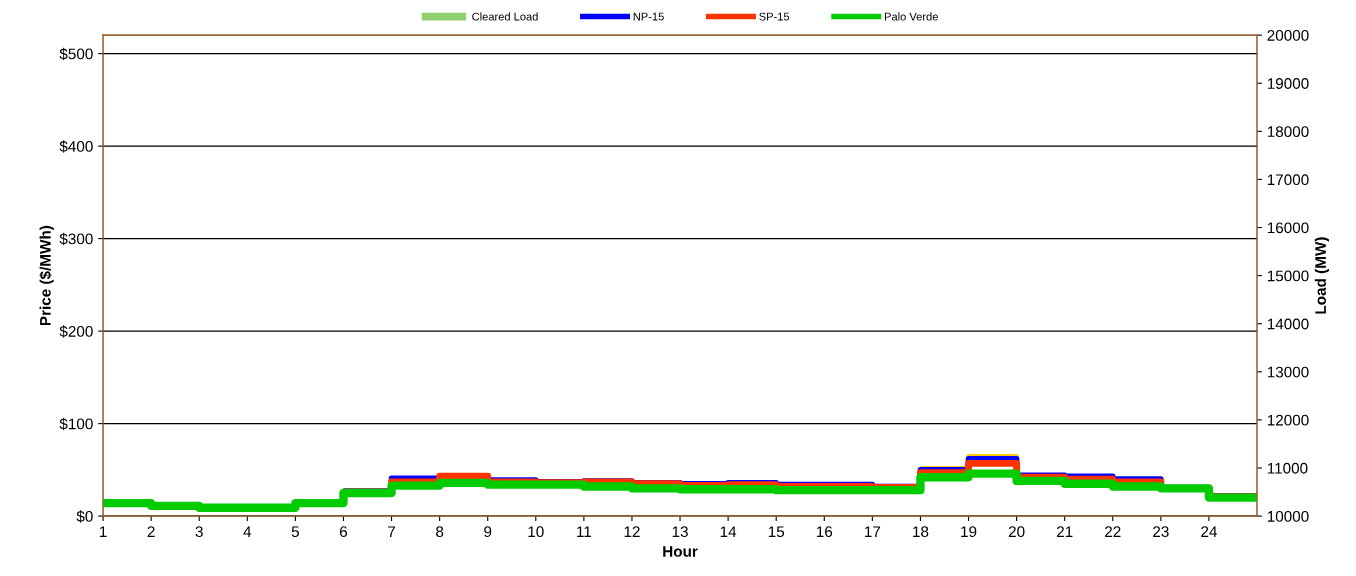  I want to click on legend-label: SP-15, so click(774, 16).